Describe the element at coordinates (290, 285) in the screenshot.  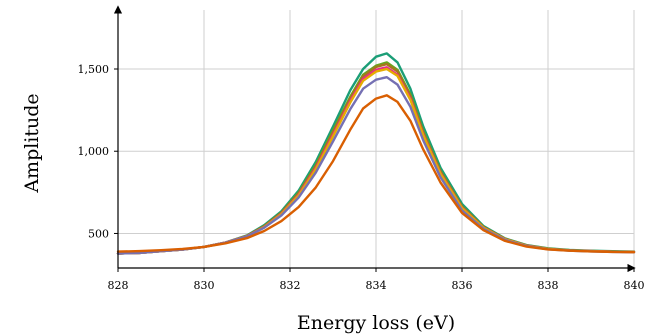
I see `x-tick-label-832: 832` at that location.